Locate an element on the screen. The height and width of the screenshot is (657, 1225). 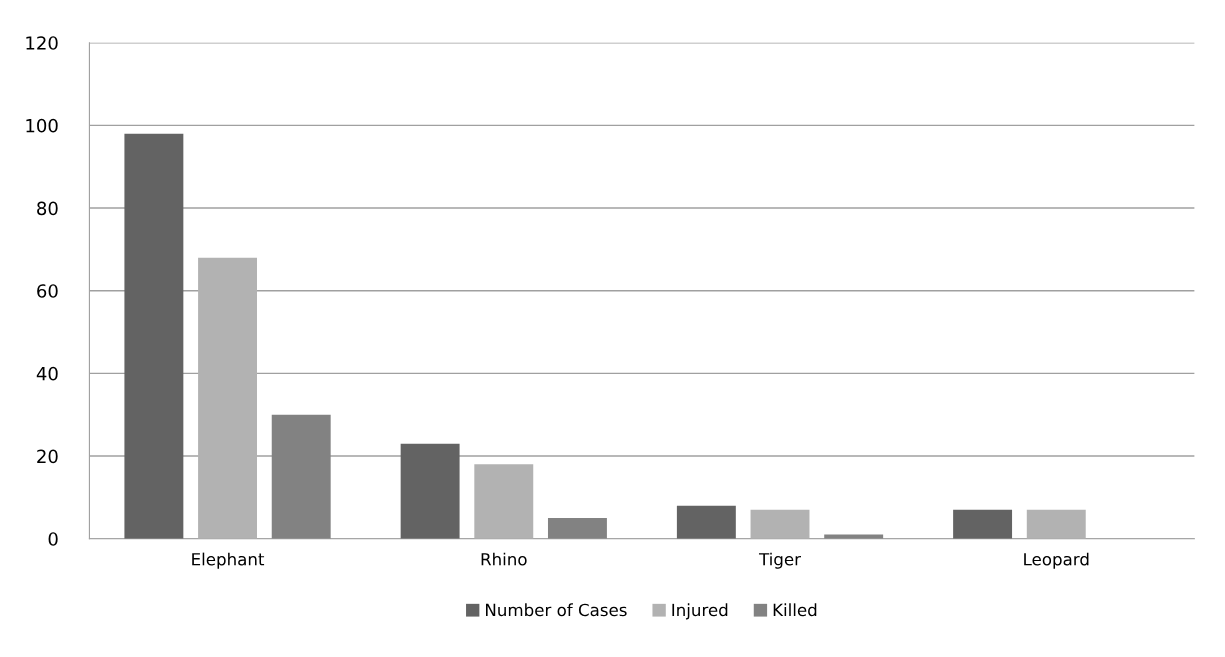
x-tick-label: Leopard is located at coordinates (1056, 560).